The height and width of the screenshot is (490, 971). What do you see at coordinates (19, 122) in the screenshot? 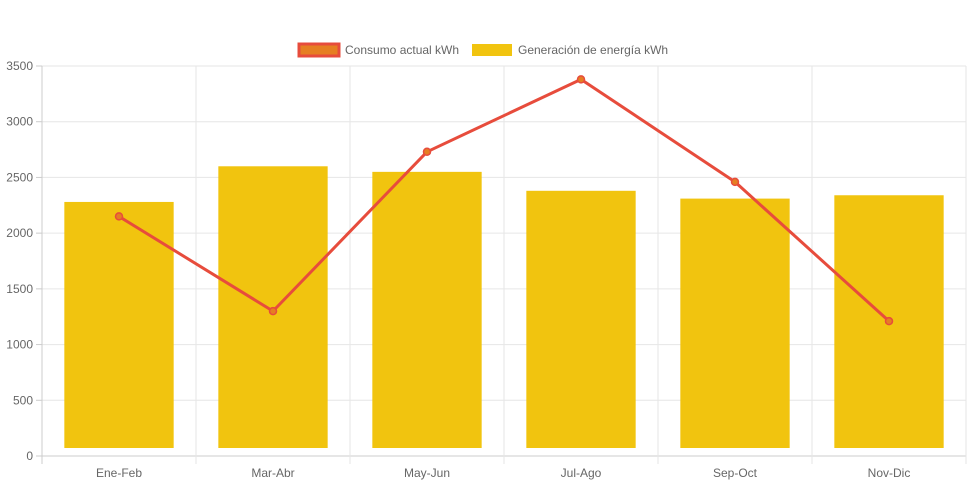
I see `y-tick-label: 3000` at bounding box center [19, 122].